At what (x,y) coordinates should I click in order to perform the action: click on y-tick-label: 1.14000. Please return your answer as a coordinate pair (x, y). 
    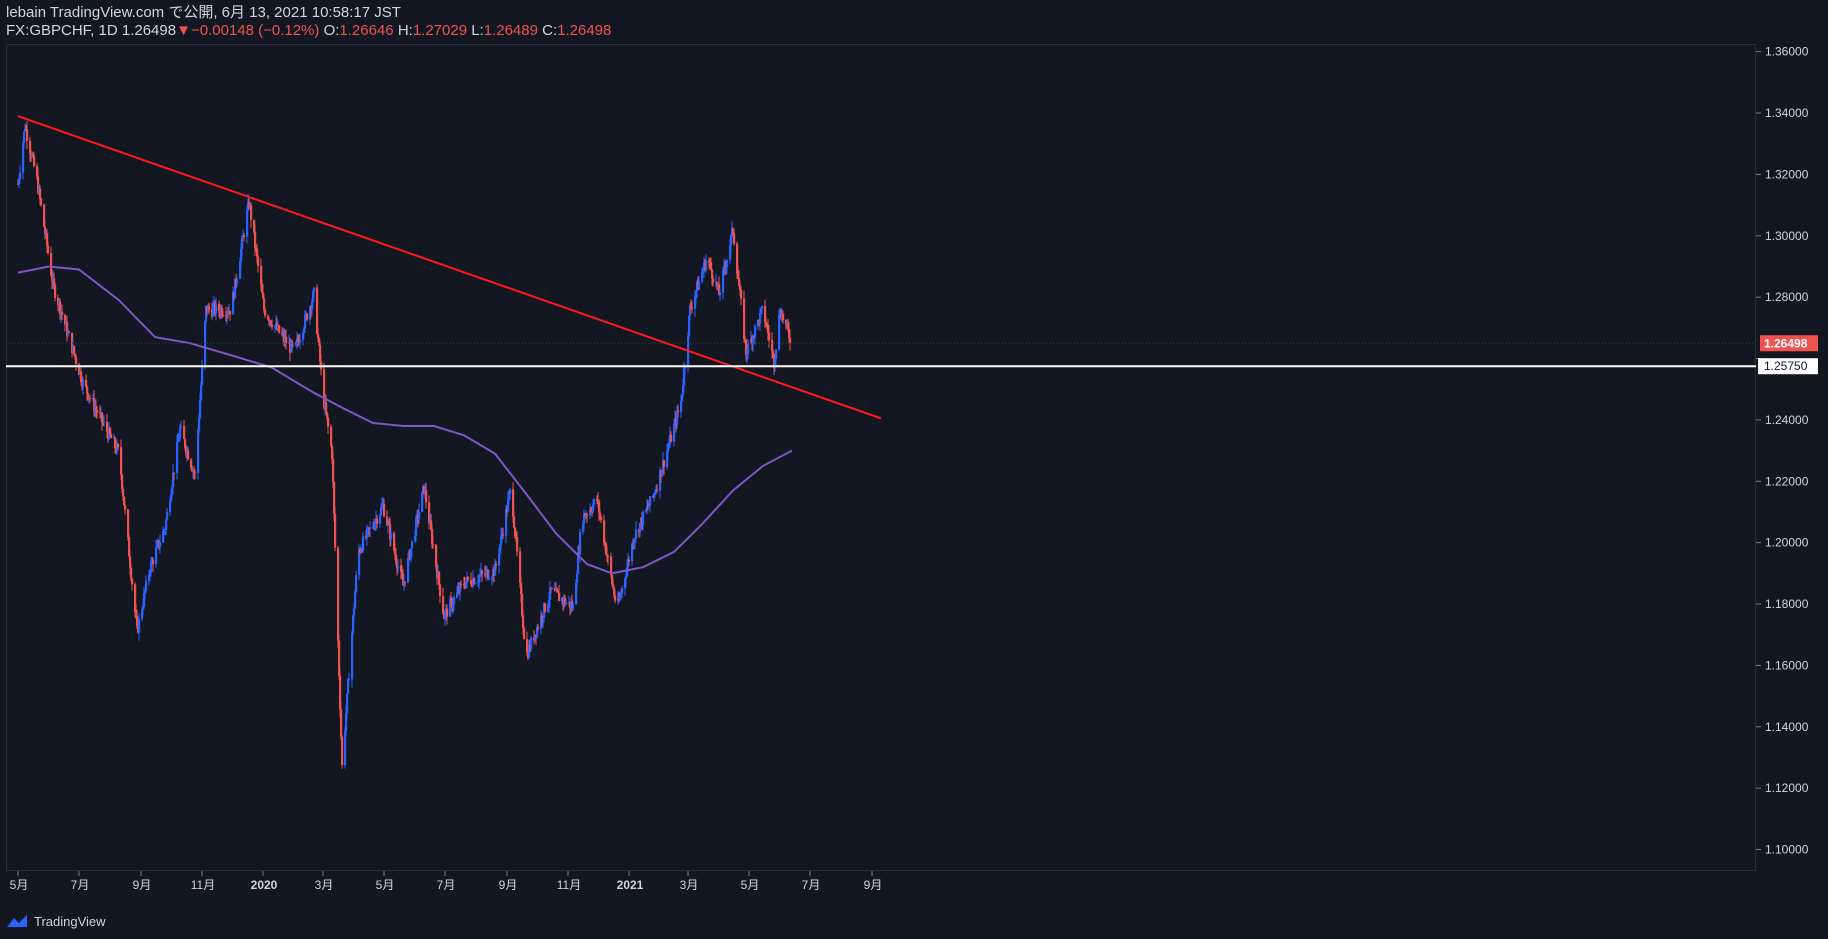
    Looking at the image, I should click on (1787, 727).